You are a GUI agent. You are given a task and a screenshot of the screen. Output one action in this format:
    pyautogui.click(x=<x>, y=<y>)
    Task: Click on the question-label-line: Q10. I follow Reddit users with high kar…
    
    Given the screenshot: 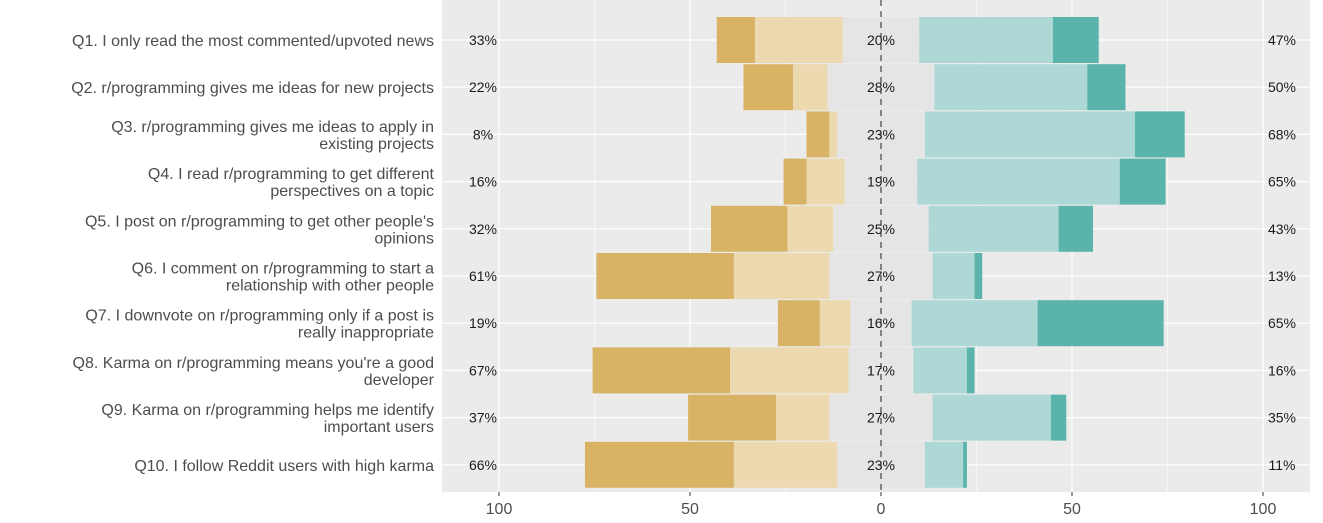 What is the action you would take?
    pyautogui.click(x=284, y=466)
    